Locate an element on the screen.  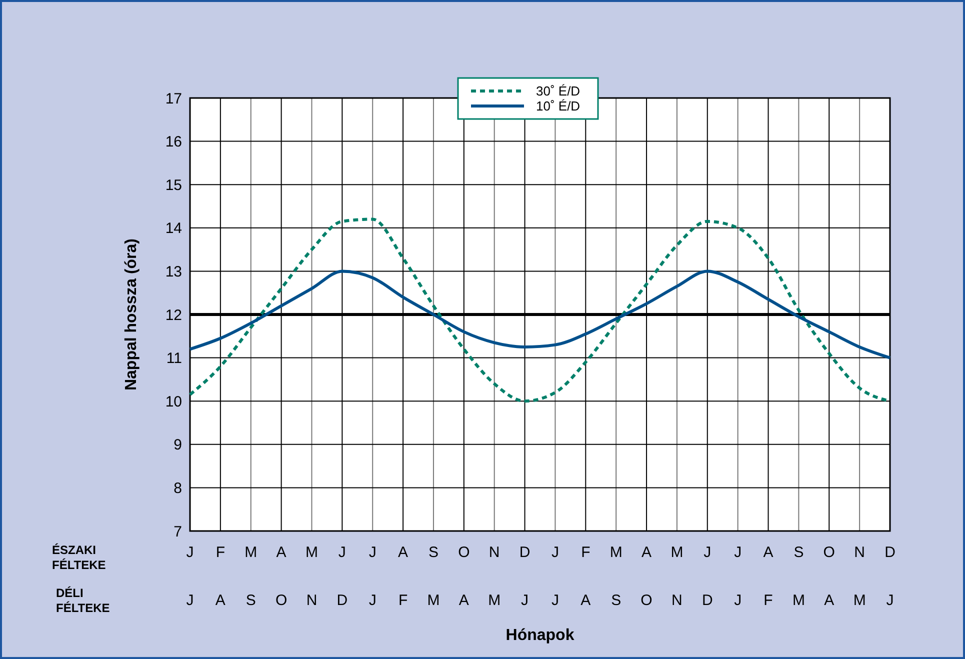
y-tick-label: 14 is located at coordinates (173, 229).